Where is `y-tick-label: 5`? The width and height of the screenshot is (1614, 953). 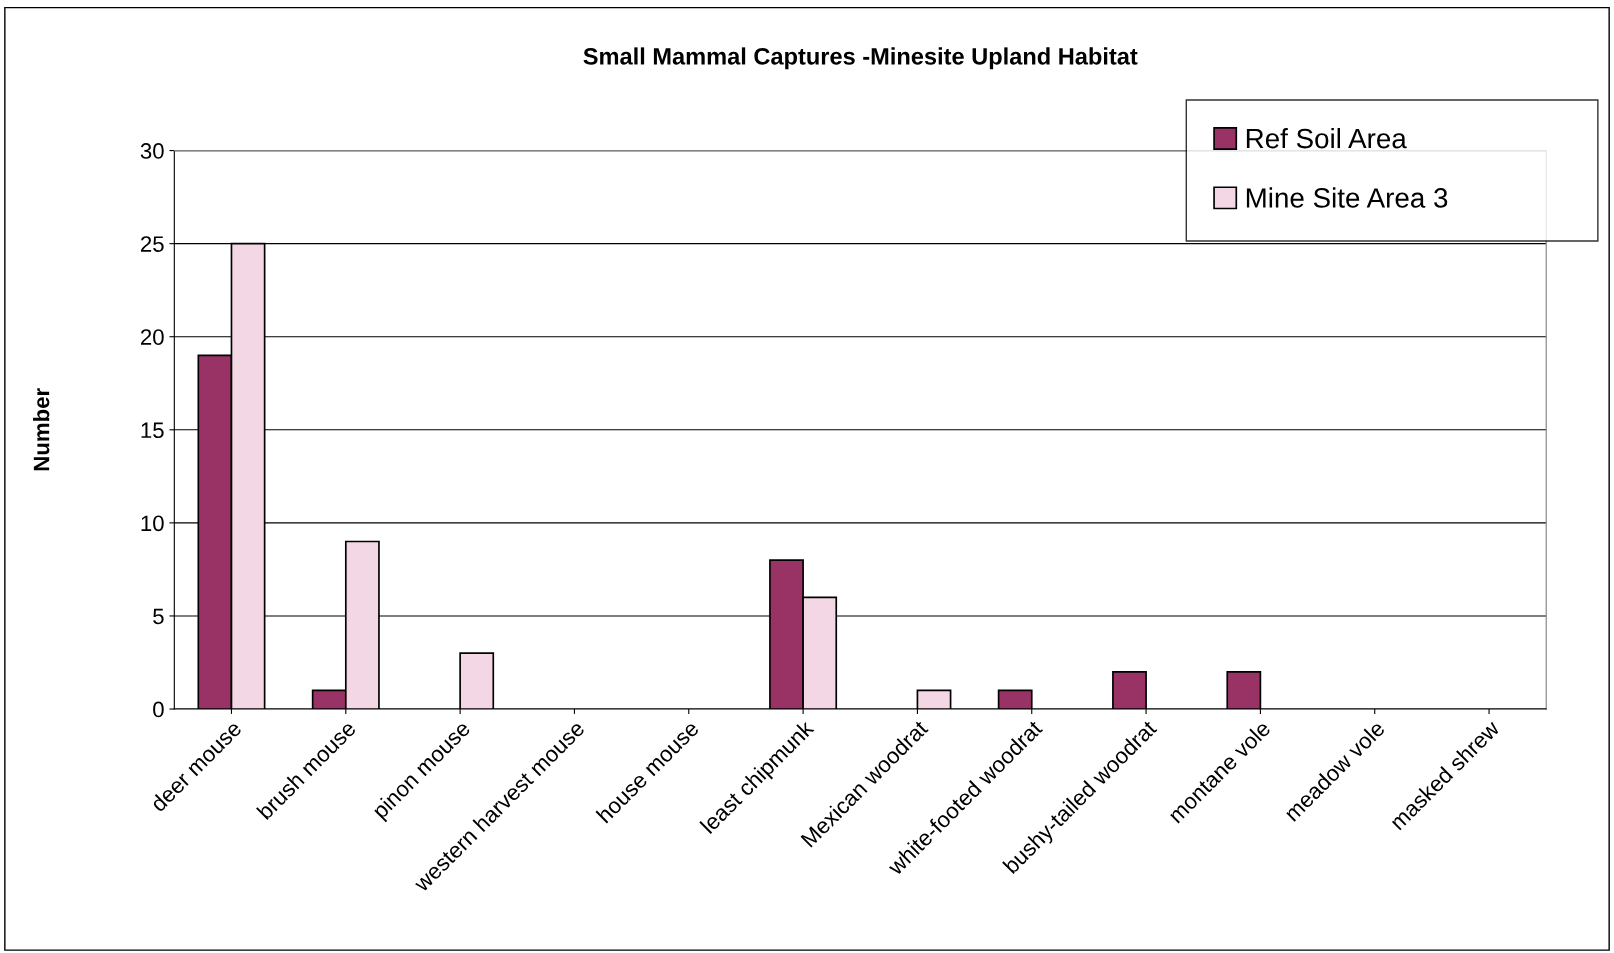
y-tick-label: 5 is located at coordinates (158, 616).